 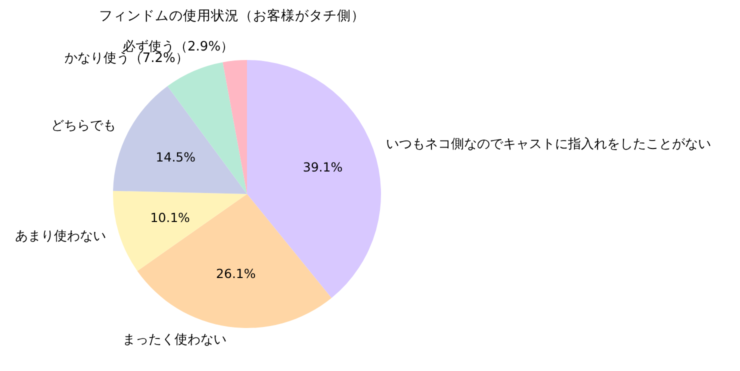 I want to click on slice-label: まったく使わない, so click(x=174, y=340).